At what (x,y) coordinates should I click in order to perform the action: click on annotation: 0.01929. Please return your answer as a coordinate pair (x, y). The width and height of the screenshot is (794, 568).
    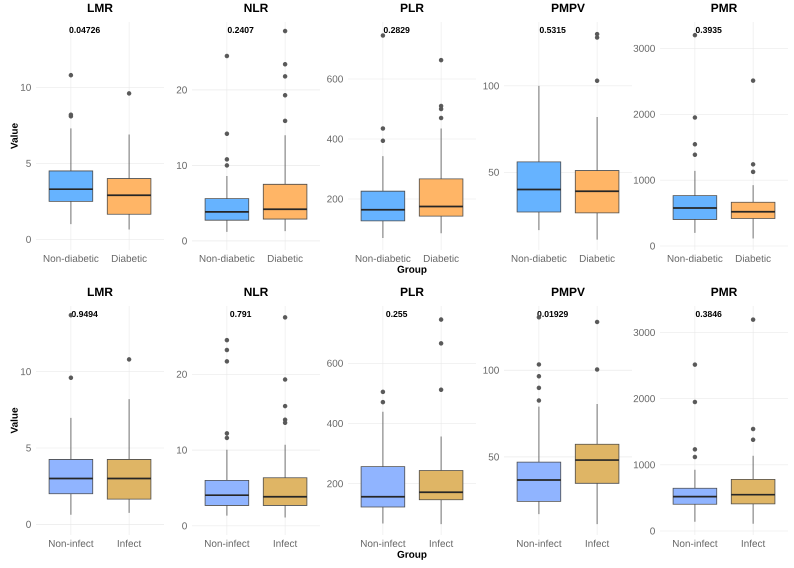
    Looking at the image, I should click on (552, 314).